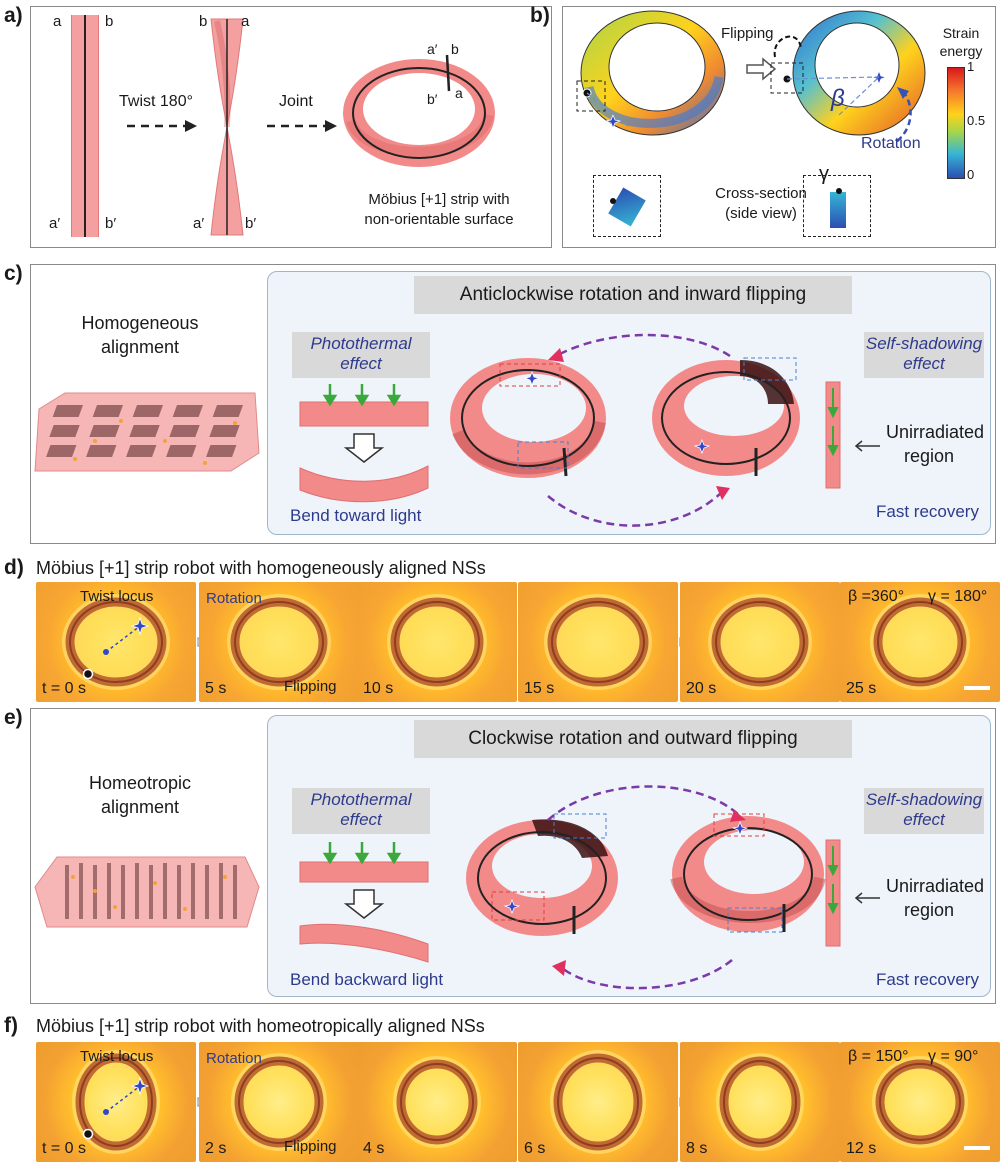  What do you see at coordinates (437, 642) in the screenshot?
I see `video-frame-d-2: 10 s` at bounding box center [437, 642].